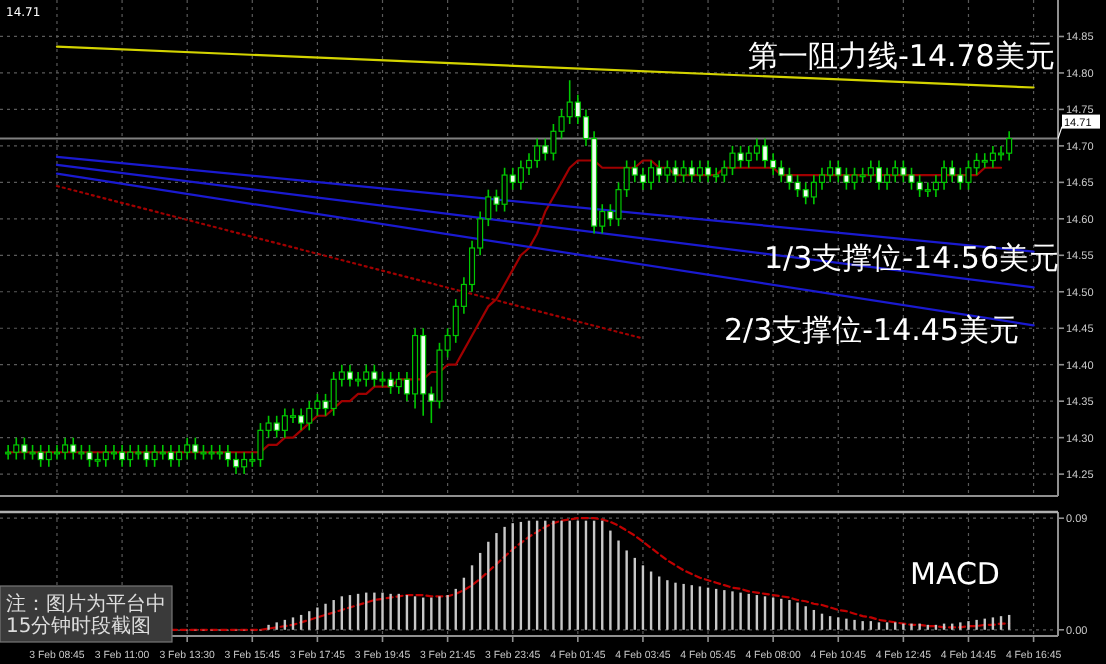 The image size is (1106, 664). What do you see at coordinates (86, 615) in the screenshot?
I see `annotation: 注：图片为平台中15分钟时段截图` at bounding box center [86, 615].